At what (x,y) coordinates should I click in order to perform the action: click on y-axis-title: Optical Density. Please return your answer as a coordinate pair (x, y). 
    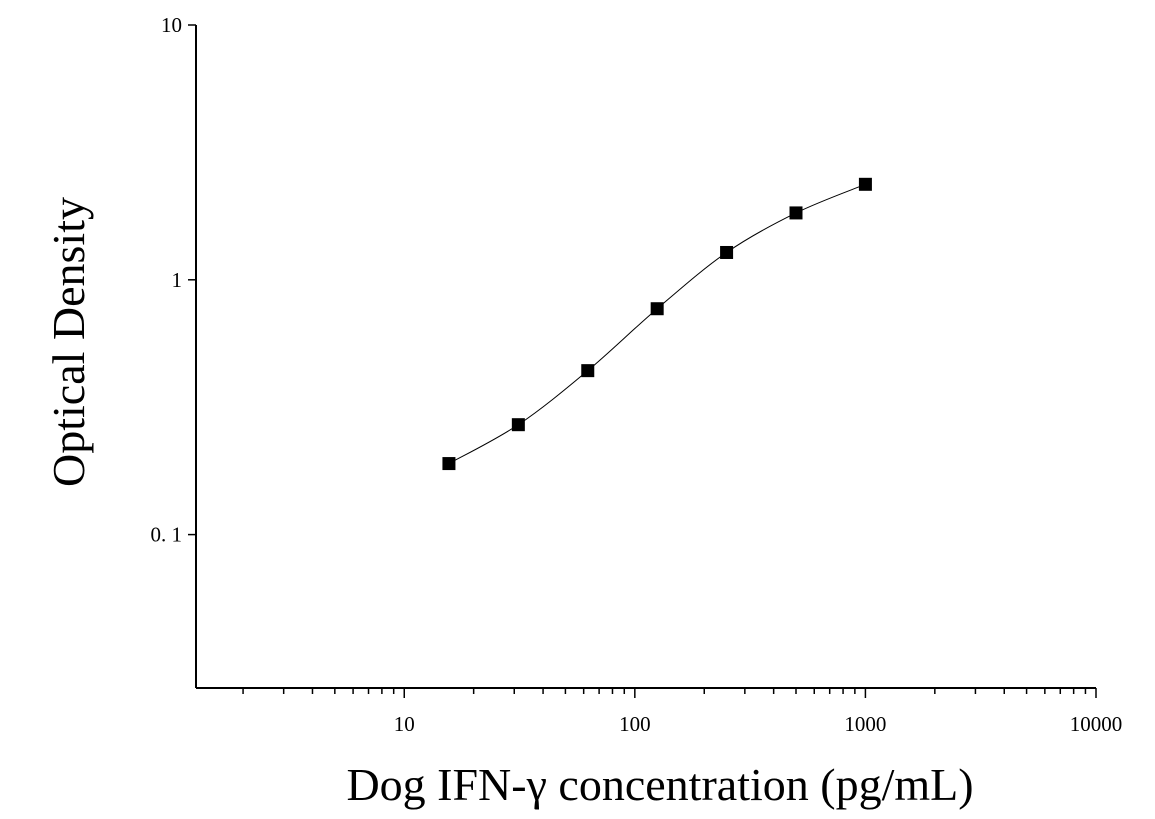
    Looking at the image, I should click on (68, 342).